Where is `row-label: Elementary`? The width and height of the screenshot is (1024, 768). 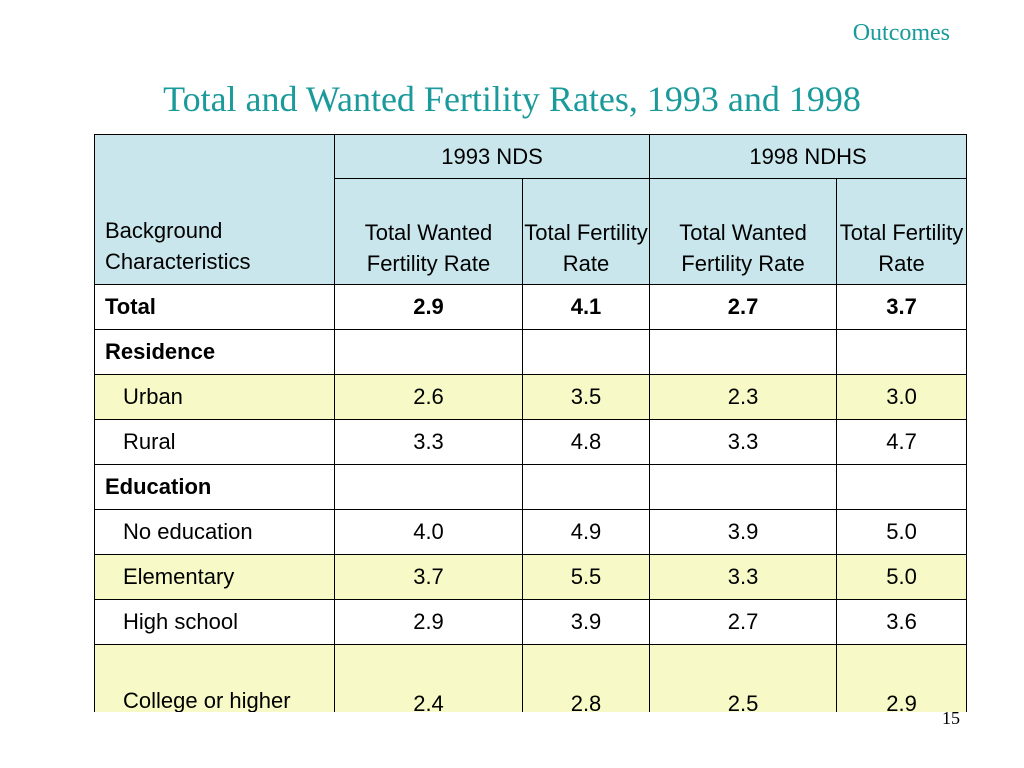
row-label: Elementary is located at coordinates (214, 577).